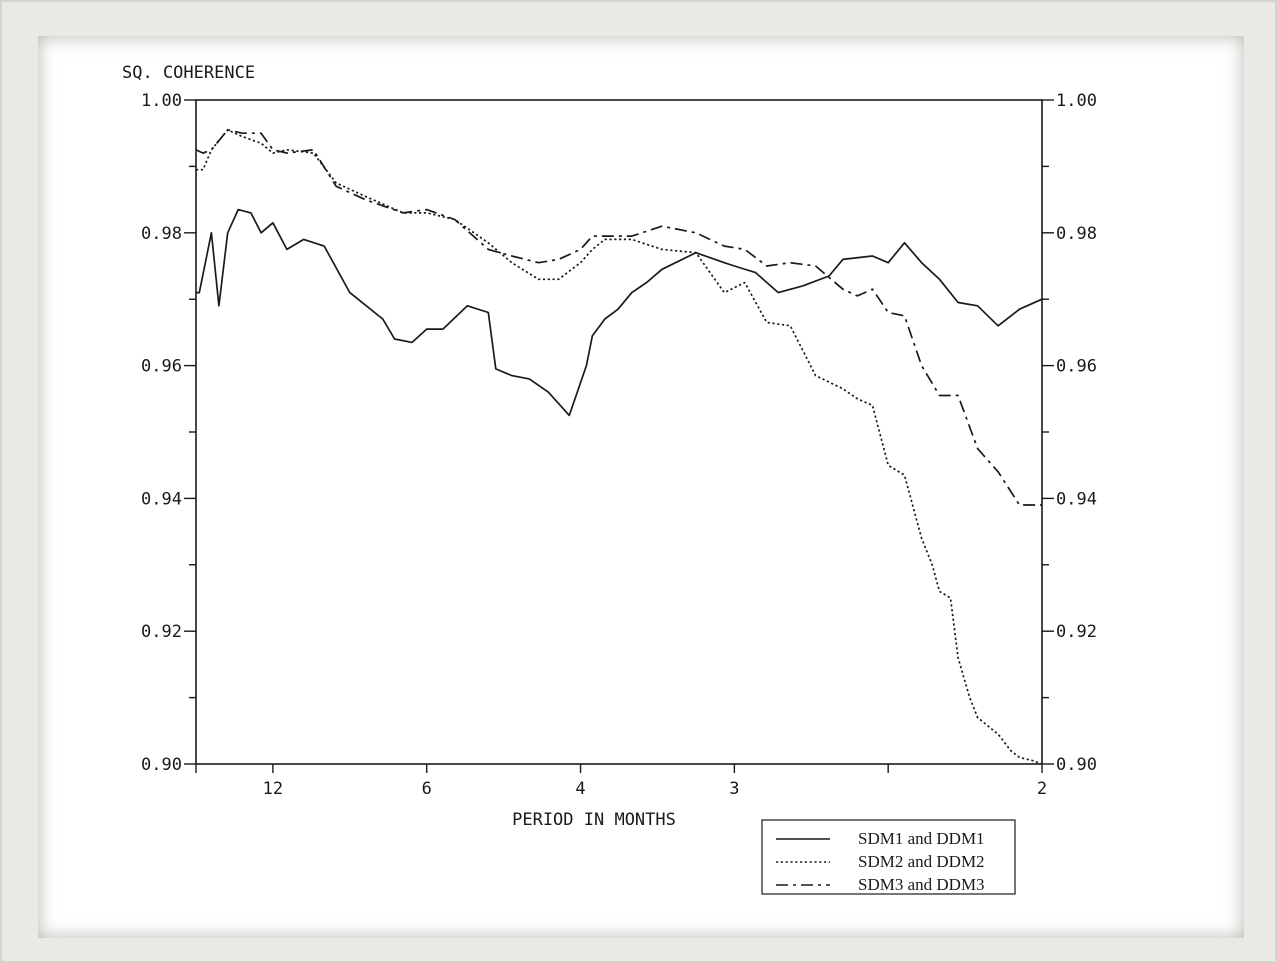  Describe the element at coordinates (1076, 101) in the screenshot. I see `y-tick-label-right: 1.00` at that location.